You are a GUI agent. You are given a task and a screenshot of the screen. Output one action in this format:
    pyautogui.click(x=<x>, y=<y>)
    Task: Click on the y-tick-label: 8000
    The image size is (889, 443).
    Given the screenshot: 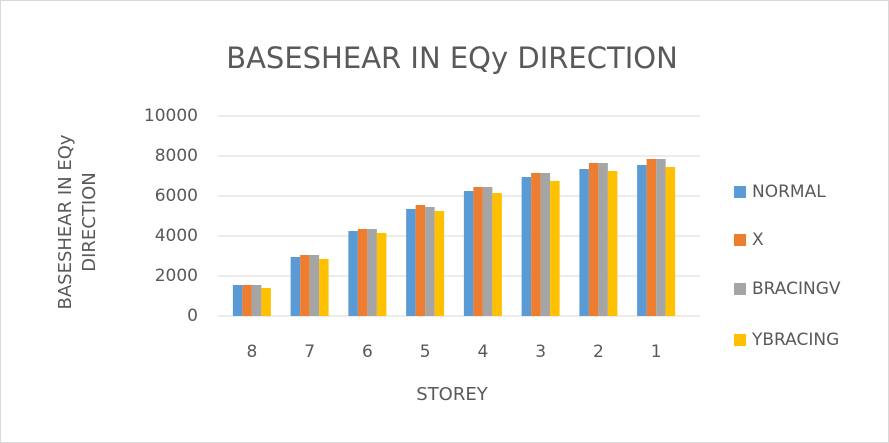 What is the action you would take?
    pyautogui.click(x=176, y=156)
    